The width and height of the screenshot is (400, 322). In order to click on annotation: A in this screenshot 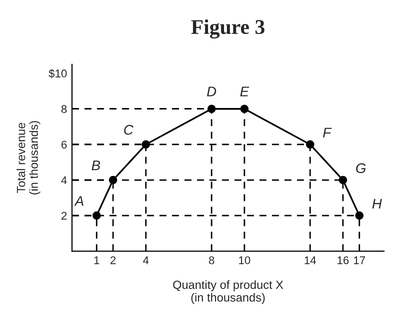, I will do `click(79, 201)`.